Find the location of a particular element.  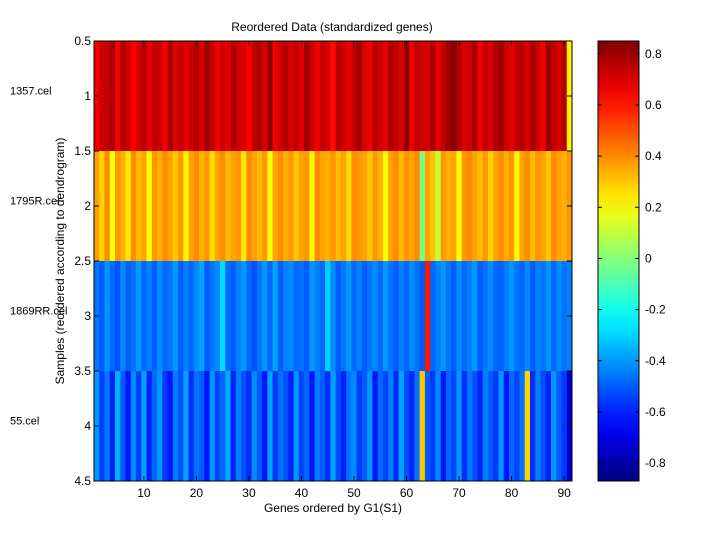

row-label: 1795R.cel is located at coordinates (35, 202).